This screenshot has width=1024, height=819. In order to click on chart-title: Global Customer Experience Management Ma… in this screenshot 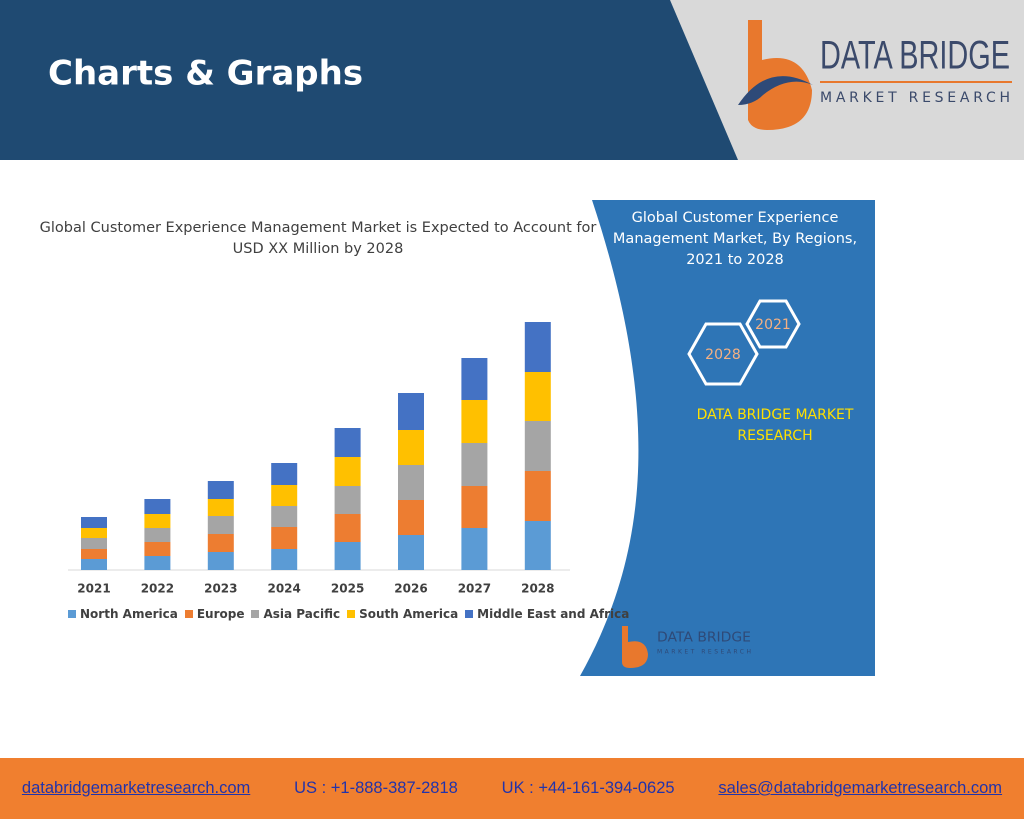, I will do `click(318, 238)`.